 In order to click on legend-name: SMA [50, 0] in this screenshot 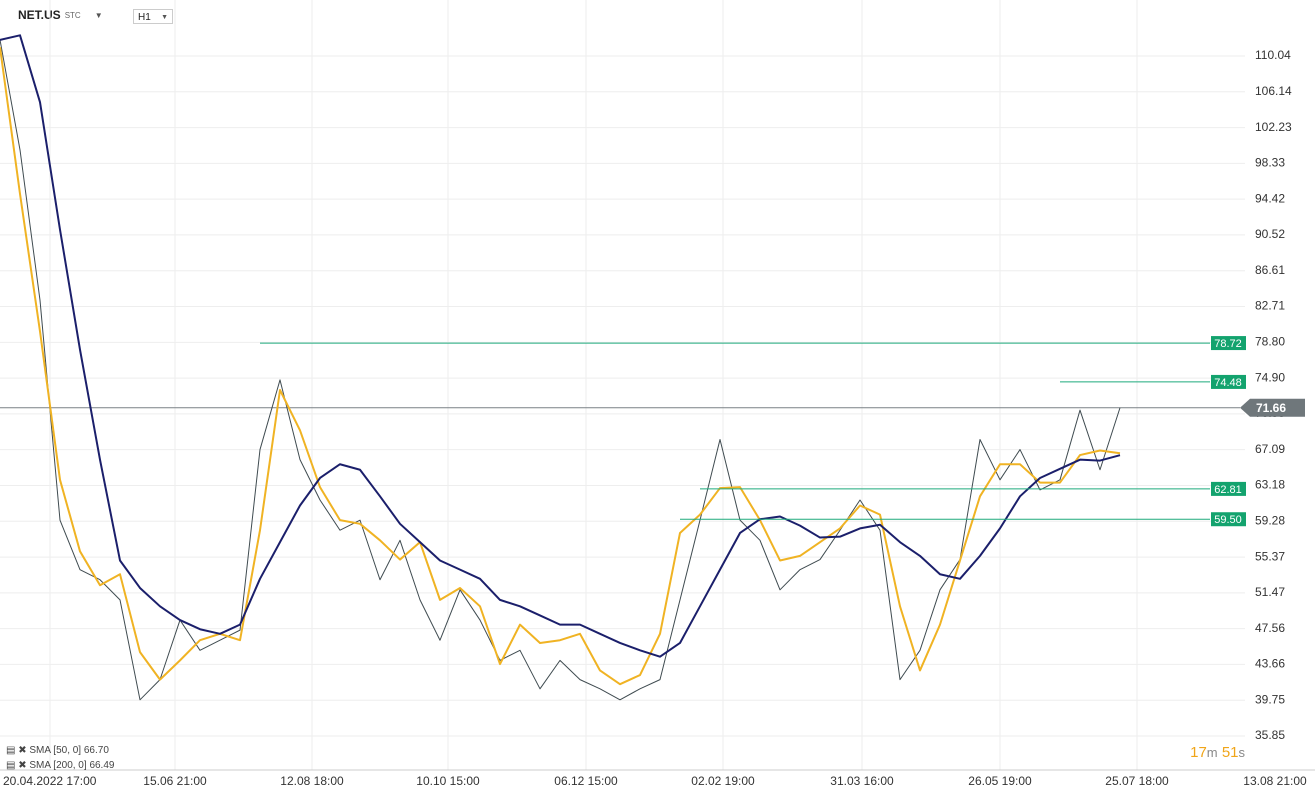, I will do `click(55, 750)`.